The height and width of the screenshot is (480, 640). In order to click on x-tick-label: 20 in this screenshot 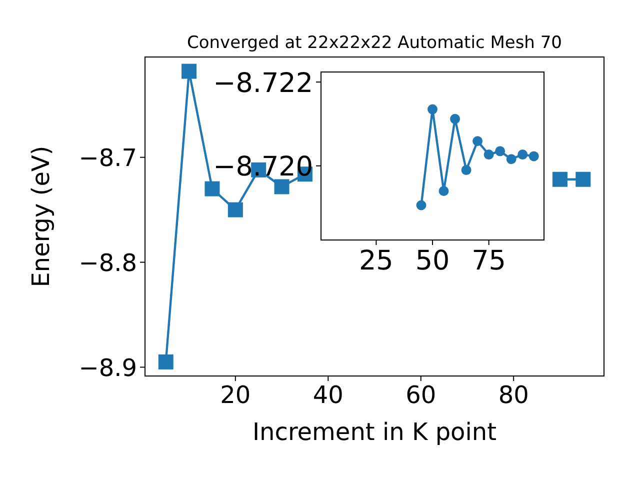, I will do `click(235, 395)`.